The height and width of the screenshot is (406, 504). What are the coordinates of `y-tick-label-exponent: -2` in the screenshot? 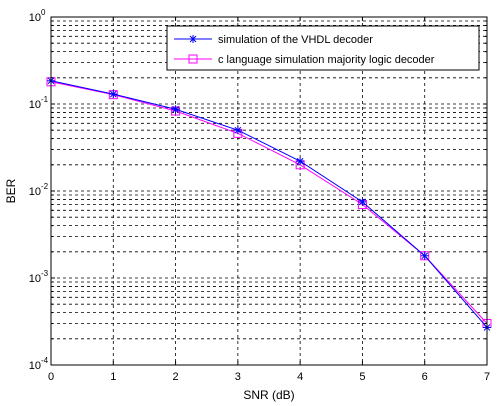 It's located at (45, 186).